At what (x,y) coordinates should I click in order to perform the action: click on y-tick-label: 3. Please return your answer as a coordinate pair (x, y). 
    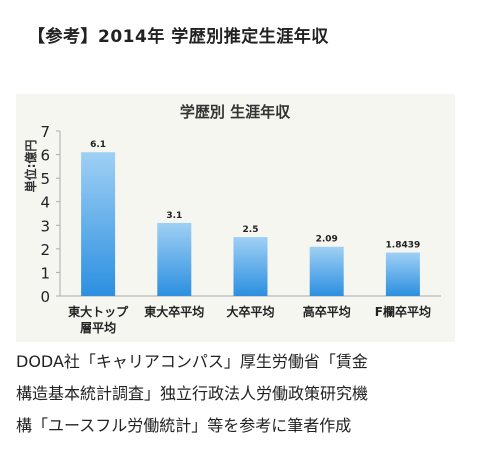
    Looking at the image, I should click on (45, 226).